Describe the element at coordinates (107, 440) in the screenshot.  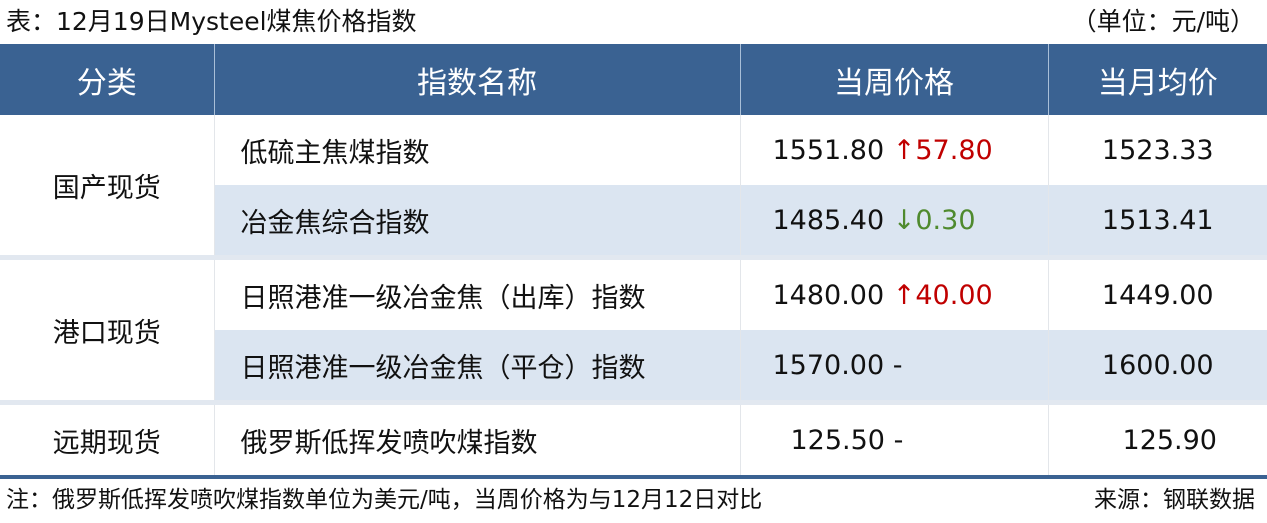
I see `category-cell: 远期现货` at that location.